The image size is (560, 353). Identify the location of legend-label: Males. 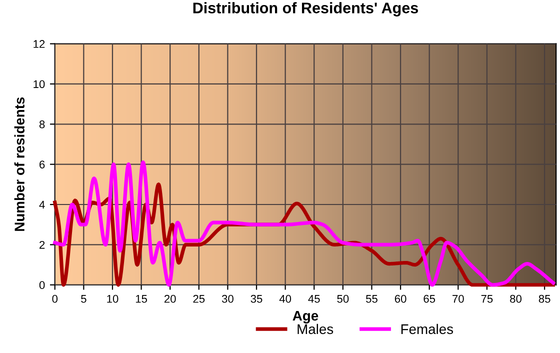
(316, 329).